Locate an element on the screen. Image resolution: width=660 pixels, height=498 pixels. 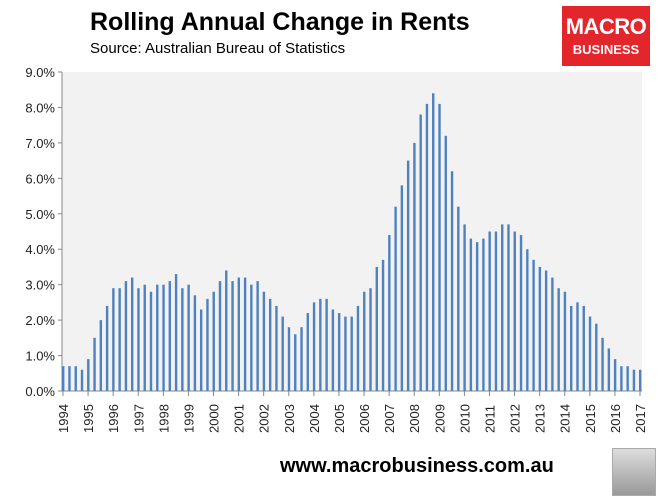
y-tick-label: 1.0% is located at coordinates (40, 356).